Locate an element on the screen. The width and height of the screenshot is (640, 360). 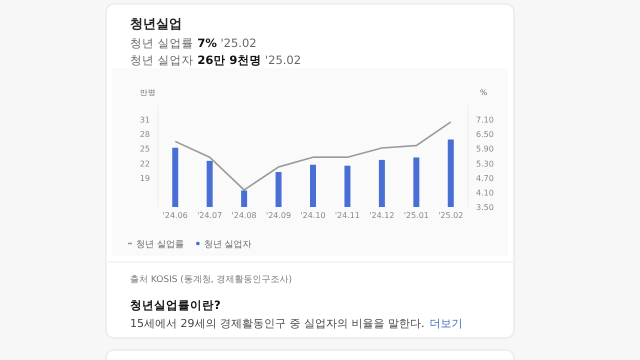
x-tick-label: '24.08 is located at coordinates (244, 215).